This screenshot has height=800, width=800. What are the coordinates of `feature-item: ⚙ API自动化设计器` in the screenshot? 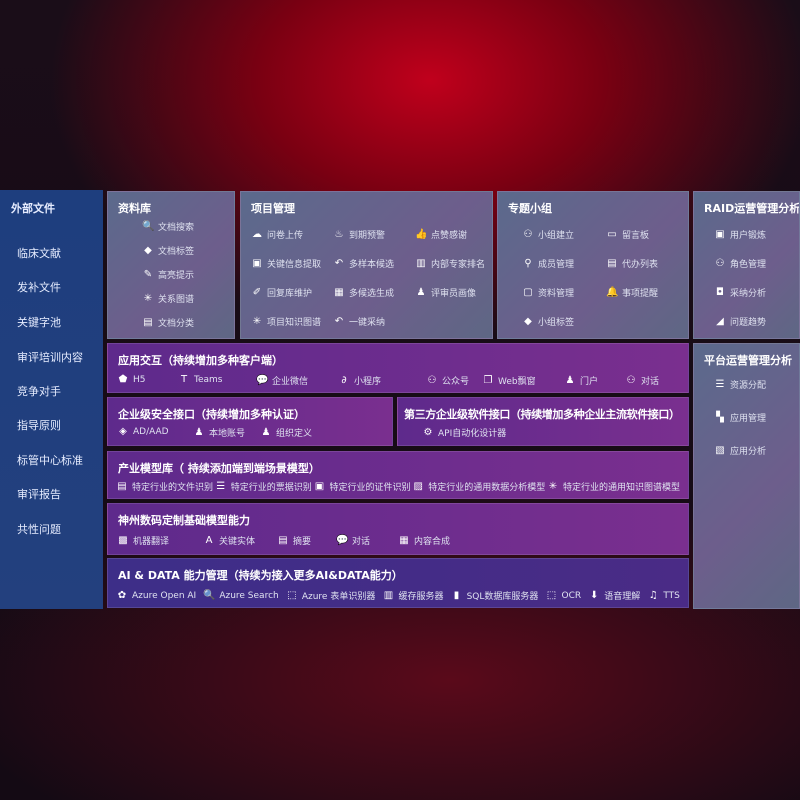 It's located at (464, 432).